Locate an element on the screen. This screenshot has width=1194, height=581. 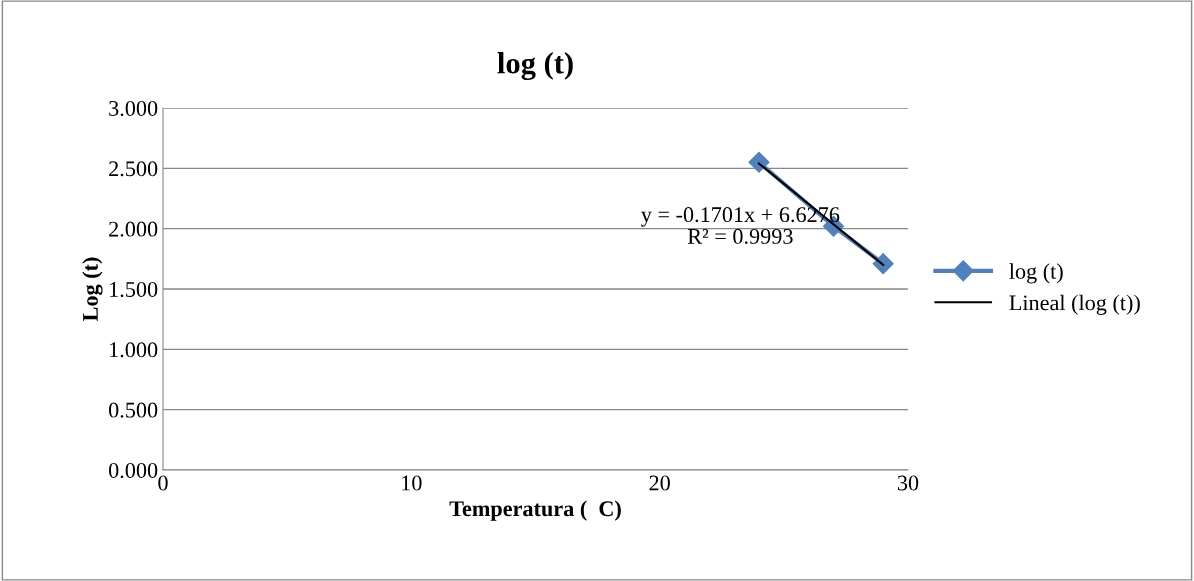
legend-label: log (t) is located at coordinates (1036, 273).